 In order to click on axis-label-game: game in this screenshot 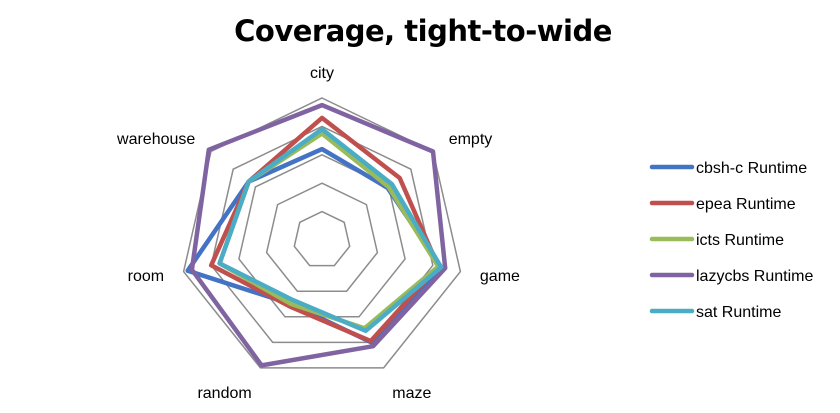, I will do `click(500, 276)`.